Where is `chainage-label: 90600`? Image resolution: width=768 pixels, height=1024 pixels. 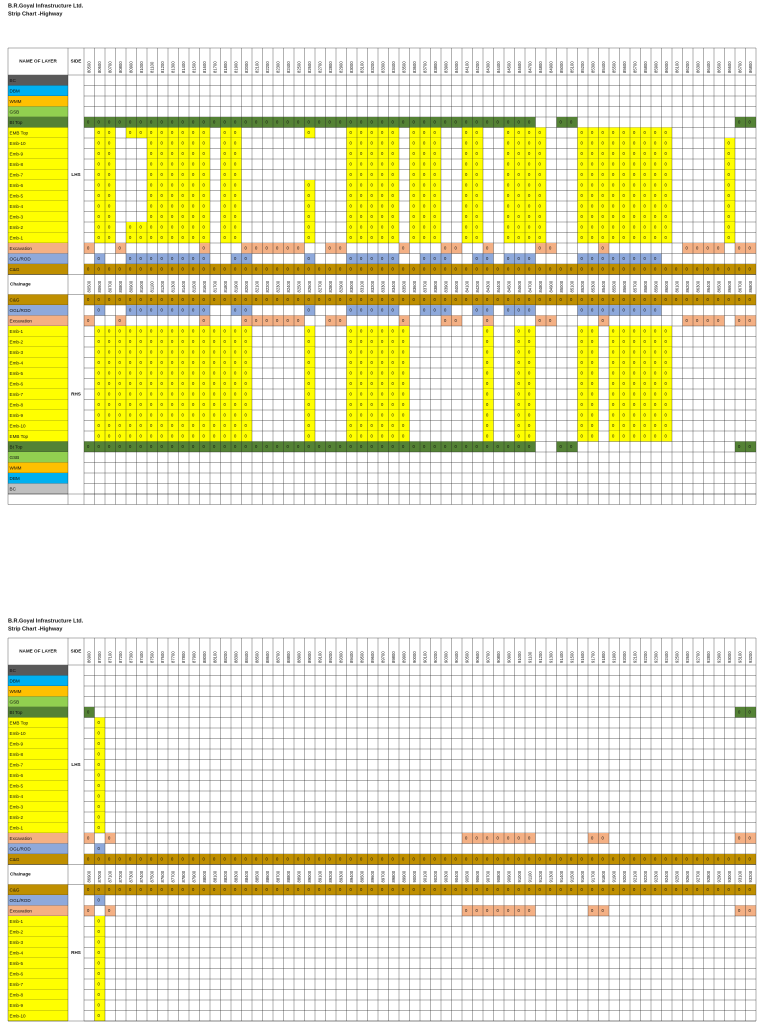 chainage-label: 90600 is located at coordinates (477, 876).